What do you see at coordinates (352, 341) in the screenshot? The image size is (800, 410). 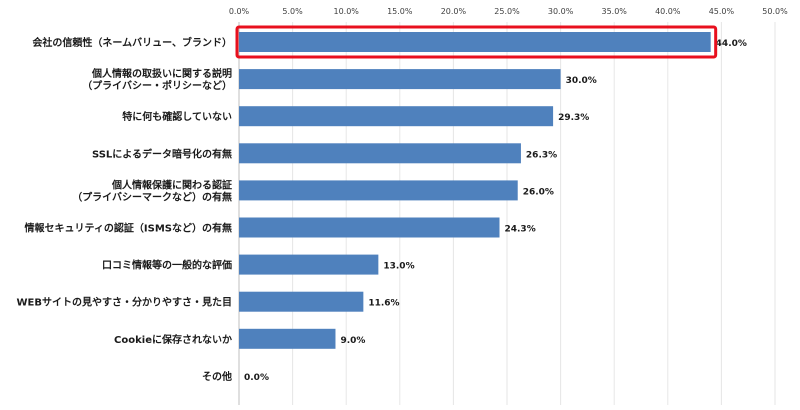 I see `bar-value-label: 9.0%` at bounding box center [352, 341].